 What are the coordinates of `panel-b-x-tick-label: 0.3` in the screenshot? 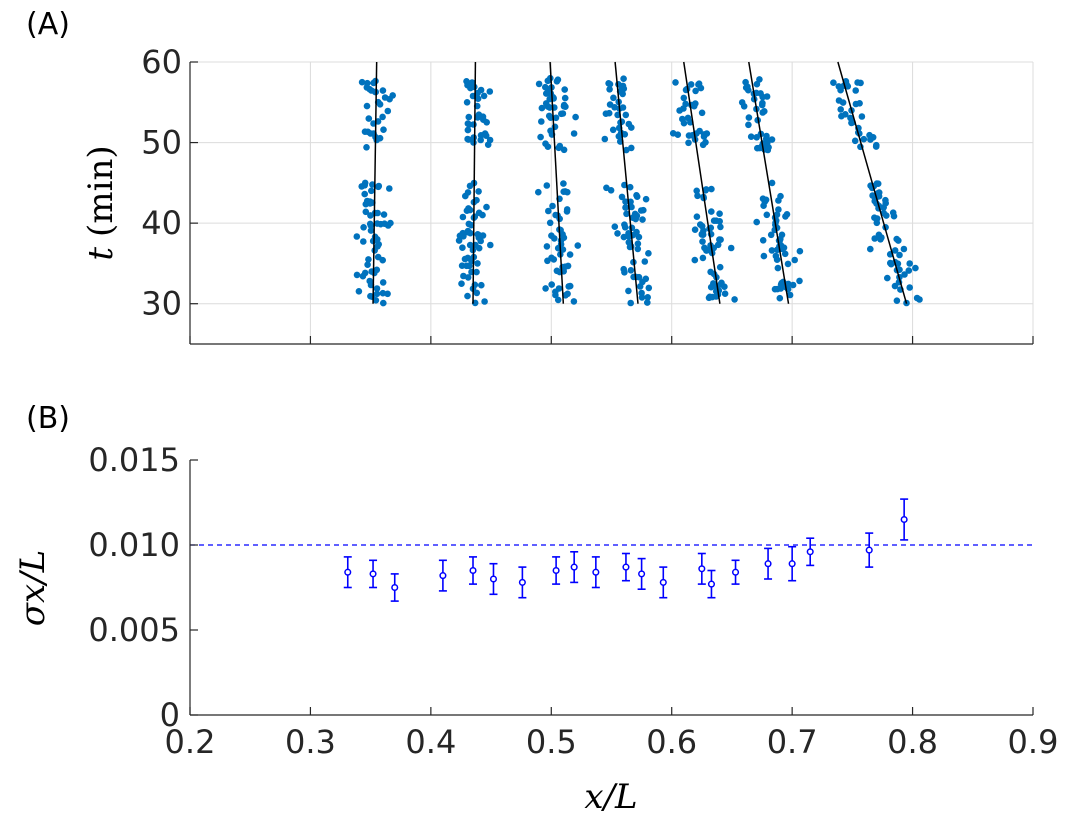 It's located at (310, 742).